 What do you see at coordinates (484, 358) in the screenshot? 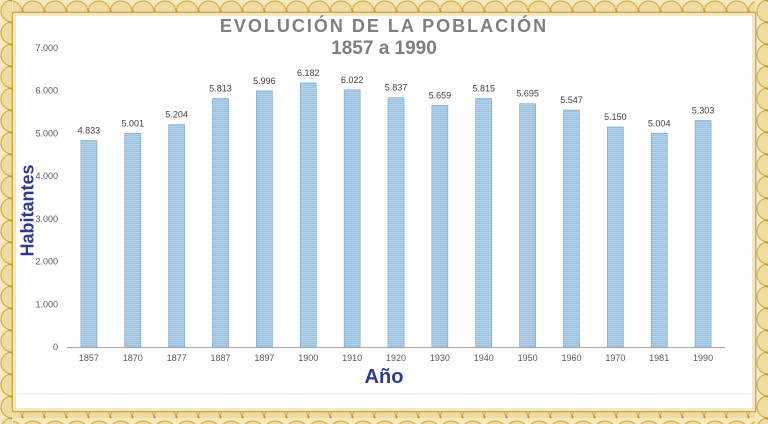
I see `x-tick-label: 1940` at bounding box center [484, 358].